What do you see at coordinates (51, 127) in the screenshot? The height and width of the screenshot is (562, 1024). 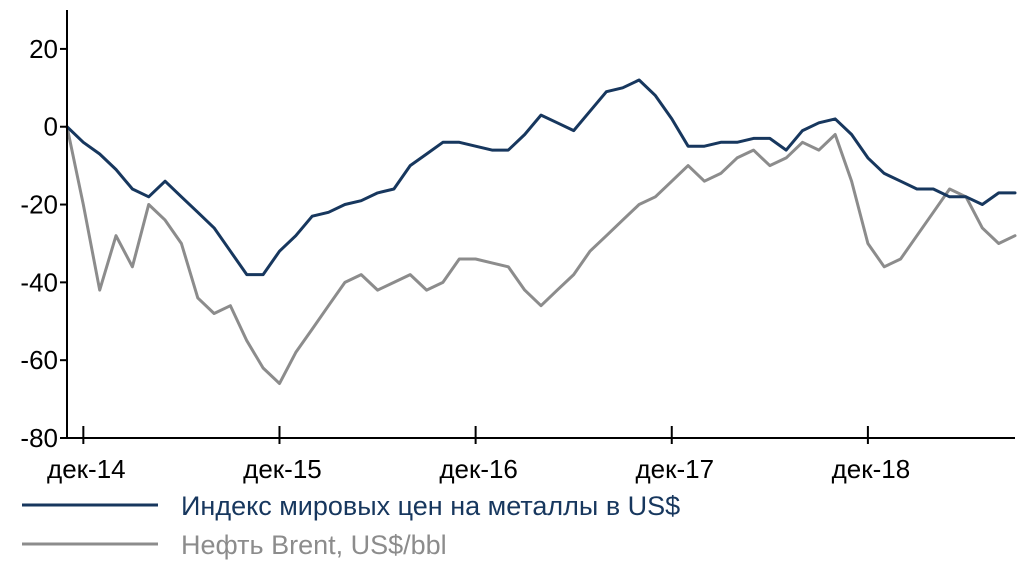 I see `y-tick-label: 0` at bounding box center [51, 127].